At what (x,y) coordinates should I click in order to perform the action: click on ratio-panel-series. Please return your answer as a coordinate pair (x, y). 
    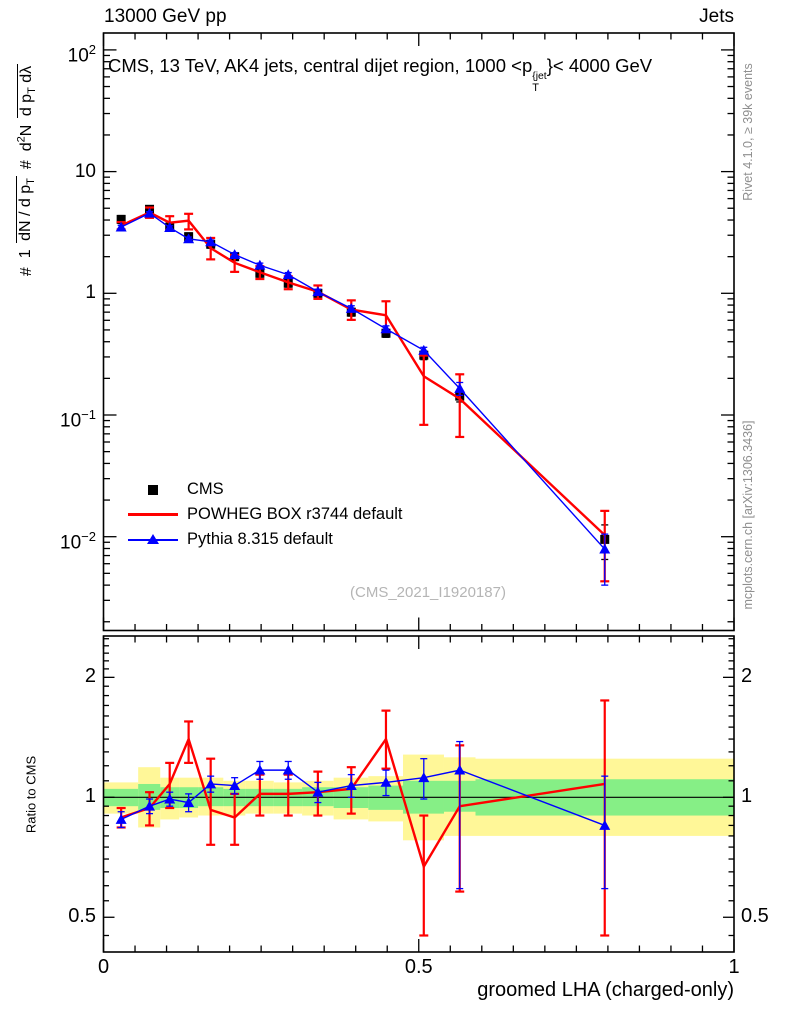
    Looking at the image, I should click on (363, 818).